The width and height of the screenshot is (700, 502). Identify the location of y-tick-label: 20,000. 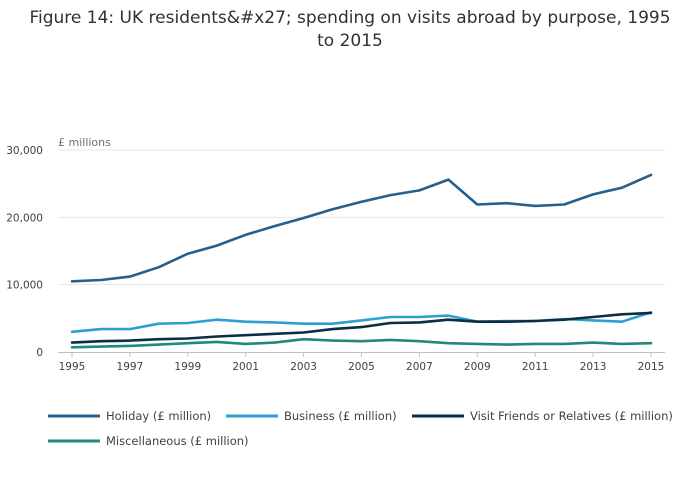
(24, 218).